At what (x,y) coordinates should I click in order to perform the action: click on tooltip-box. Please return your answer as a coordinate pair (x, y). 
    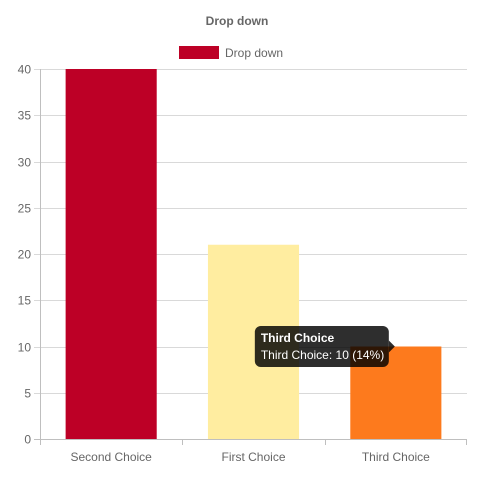
    Looking at the image, I should click on (321, 346).